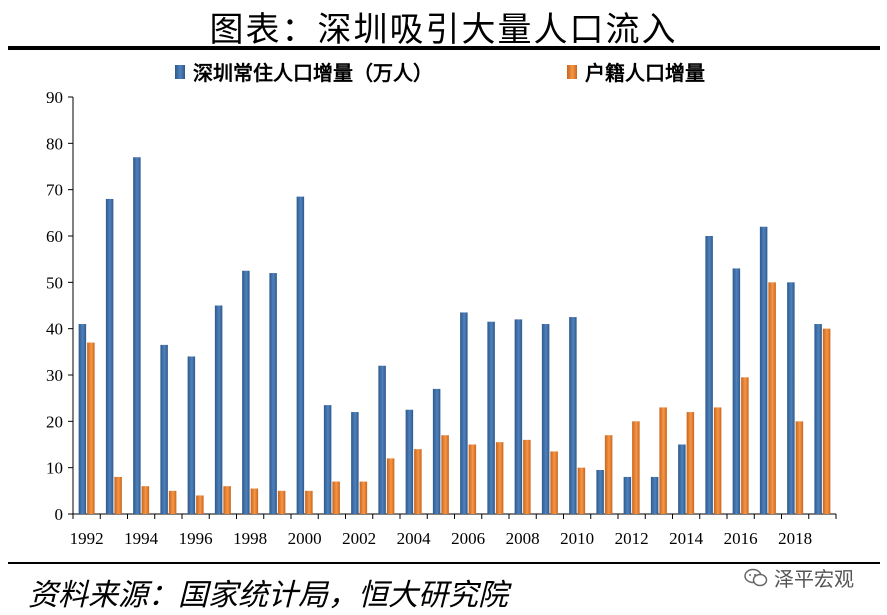 This screenshot has height=615, width=887. What do you see at coordinates (359, 538) in the screenshot?
I see `x-tick-label: 2002` at bounding box center [359, 538].